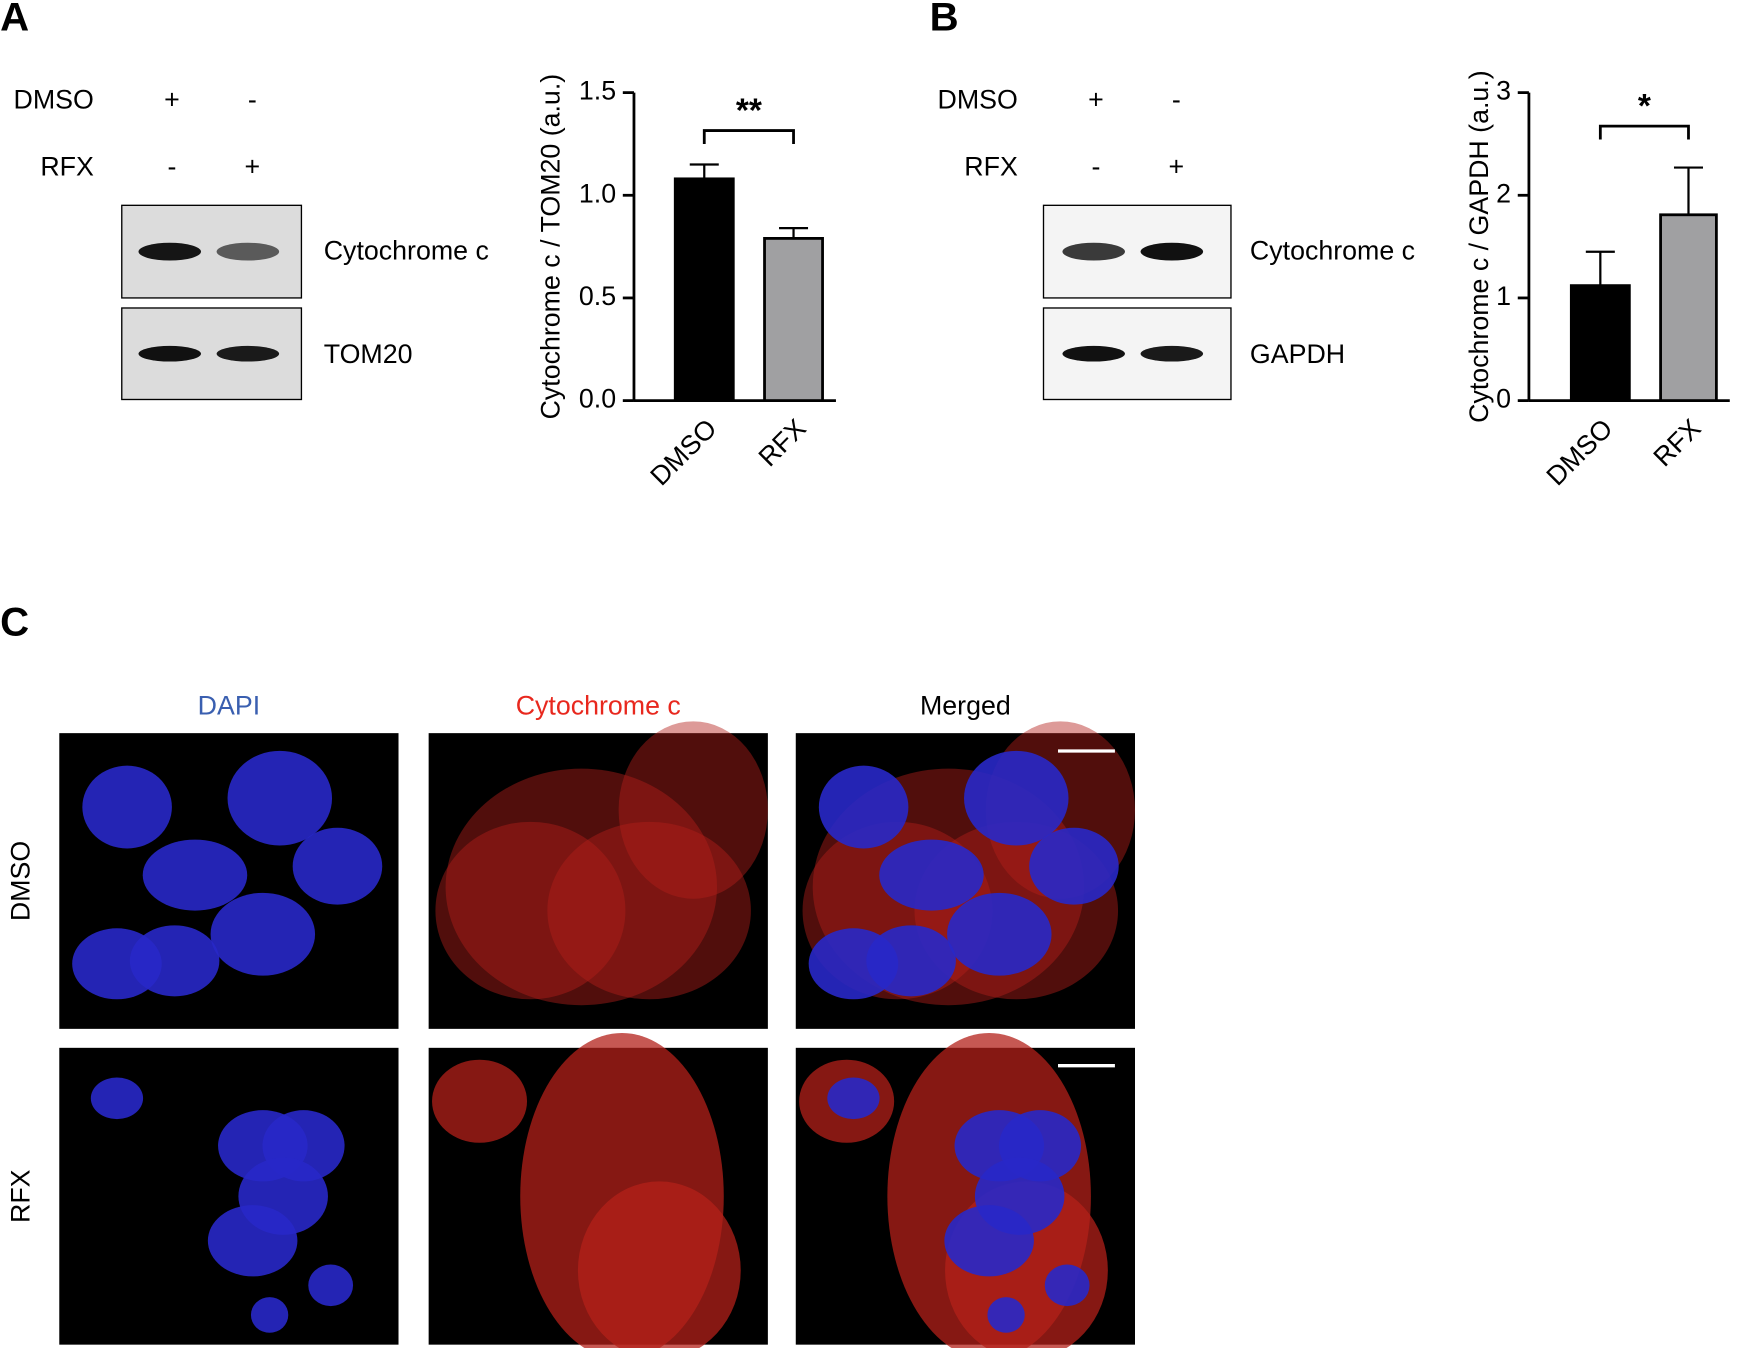  I want to click on y-tick-label: 1.0, so click(597, 193).